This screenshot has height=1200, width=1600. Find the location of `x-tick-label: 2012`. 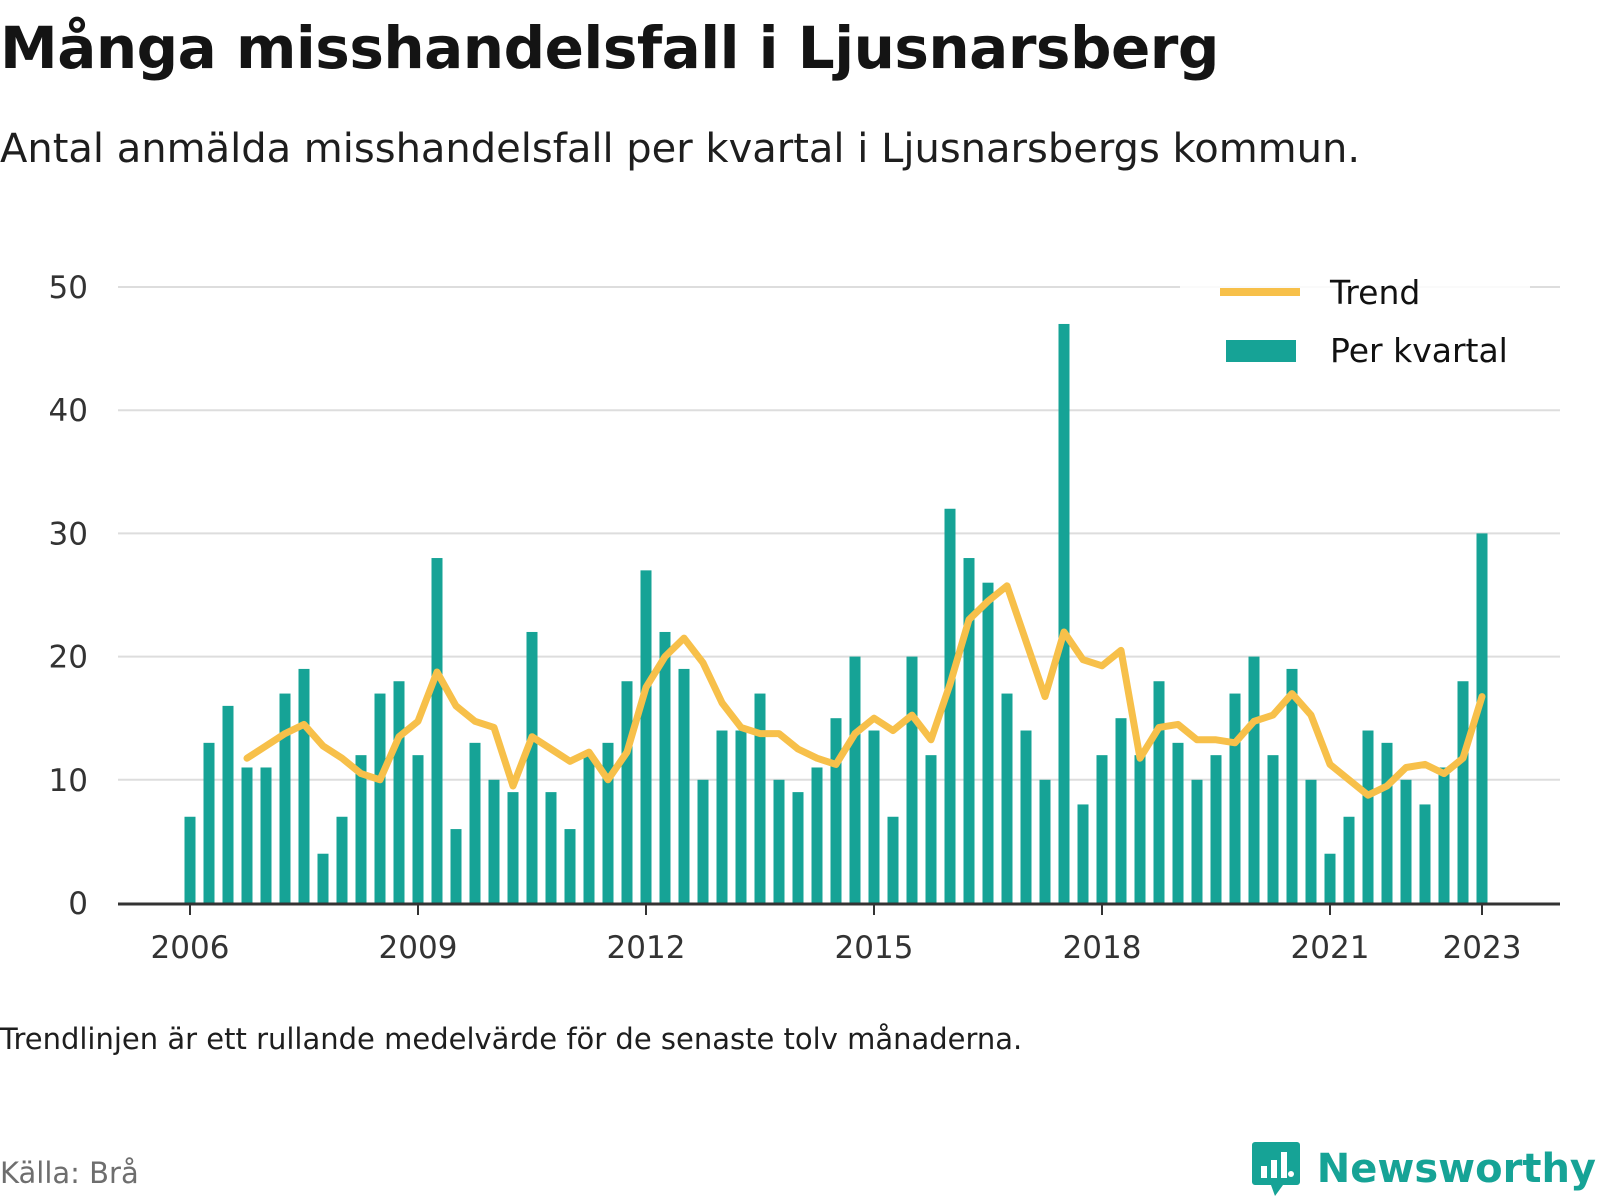

x-tick-label: 2012 is located at coordinates (646, 948).